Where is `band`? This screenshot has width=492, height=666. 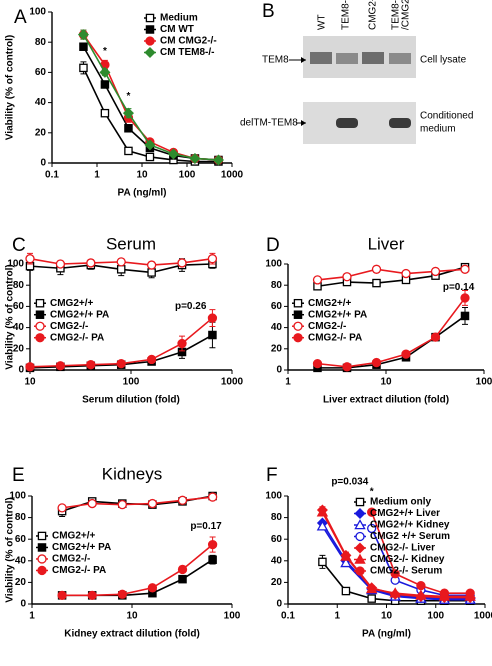 band is located at coordinates (347, 123).